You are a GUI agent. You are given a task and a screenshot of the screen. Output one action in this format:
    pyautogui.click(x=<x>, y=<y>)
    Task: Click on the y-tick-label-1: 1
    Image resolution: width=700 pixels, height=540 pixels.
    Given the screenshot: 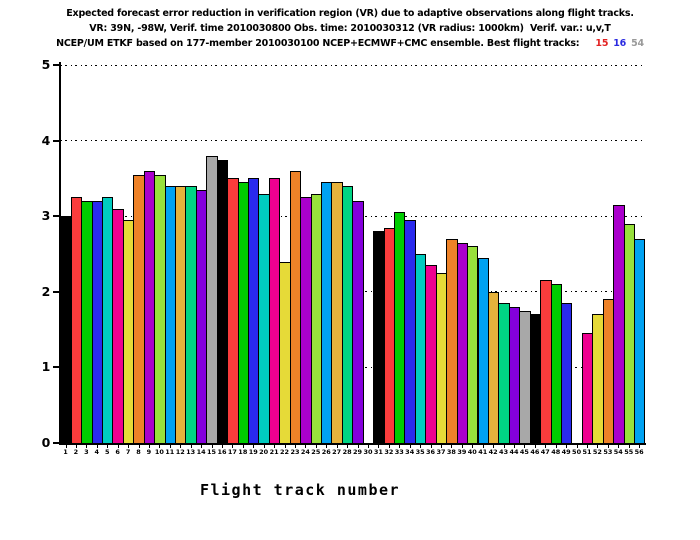 What is the action you would take?
    pyautogui.click(x=46, y=367)
    